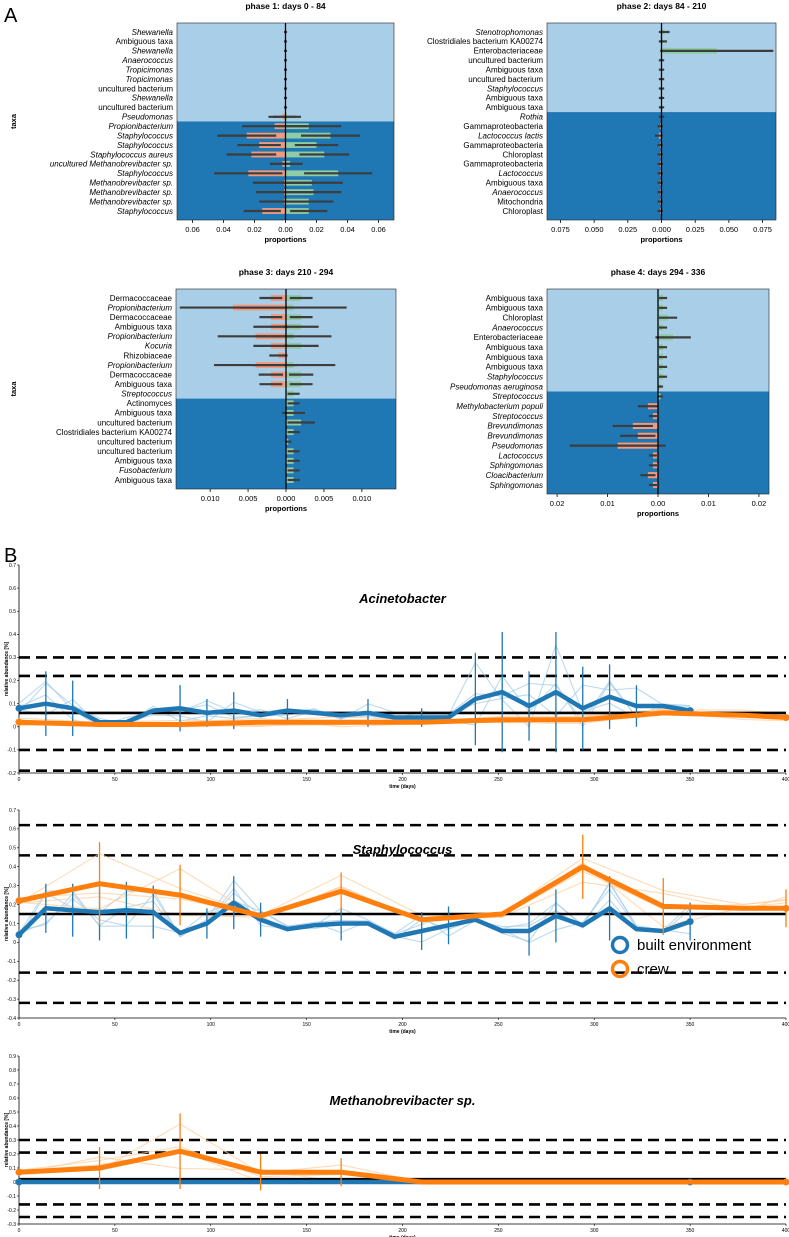  What do you see at coordinates (499, 406) in the screenshot?
I see `taxon-label: Methylobacterium populi` at bounding box center [499, 406].